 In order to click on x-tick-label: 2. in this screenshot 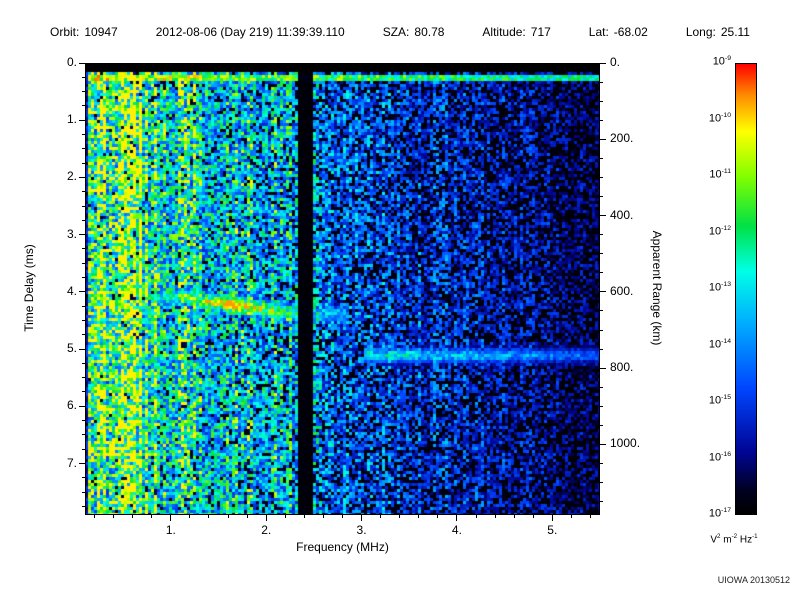, I will do `click(266, 530)`.